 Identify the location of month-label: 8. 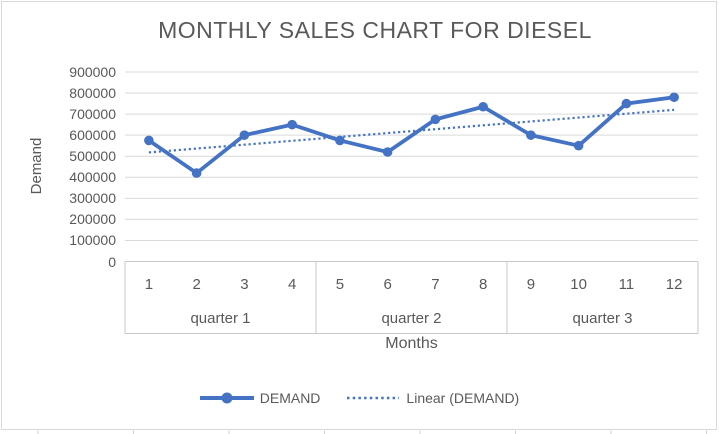
(483, 284).